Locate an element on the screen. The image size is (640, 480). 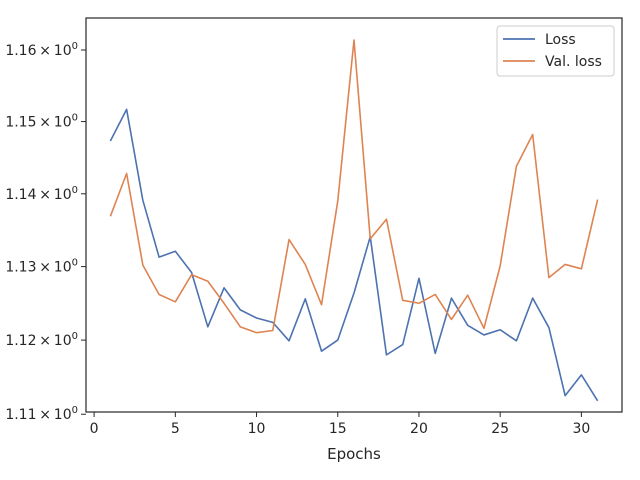
x-tick-label: 25 is located at coordinates (500, 429).